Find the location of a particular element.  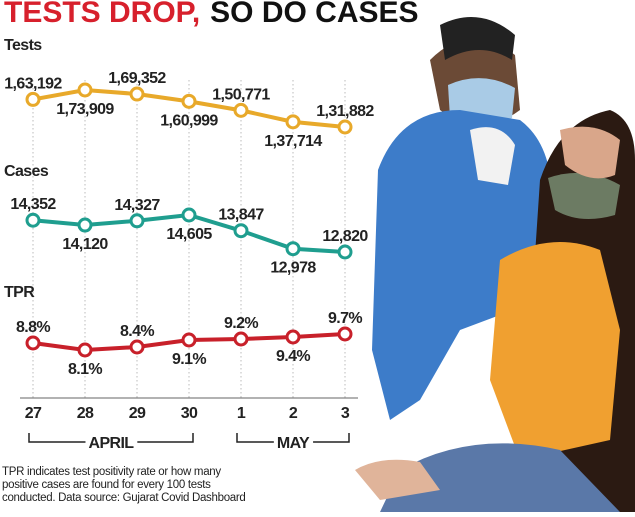

group-label: APRIL is located at coordinates (111, 443).